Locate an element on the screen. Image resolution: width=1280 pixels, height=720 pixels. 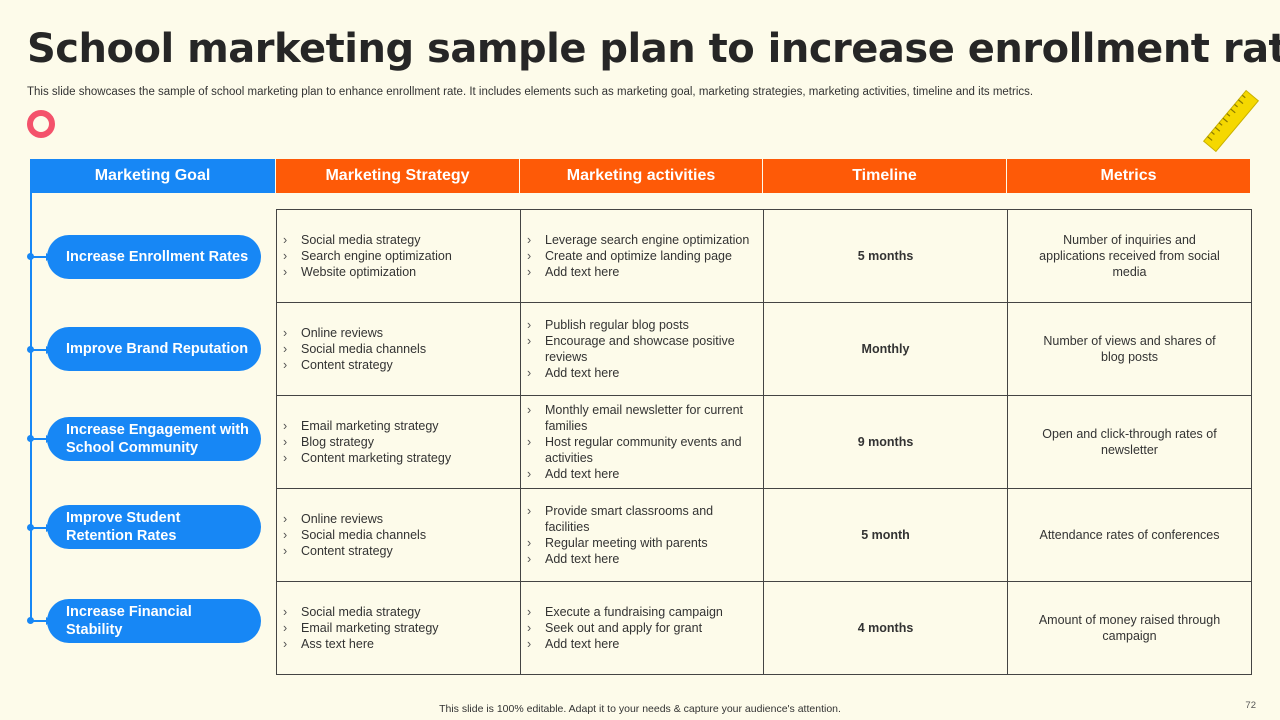
activity-item: Provide smart classrooms and facilities is located at coordinates (640, 519).